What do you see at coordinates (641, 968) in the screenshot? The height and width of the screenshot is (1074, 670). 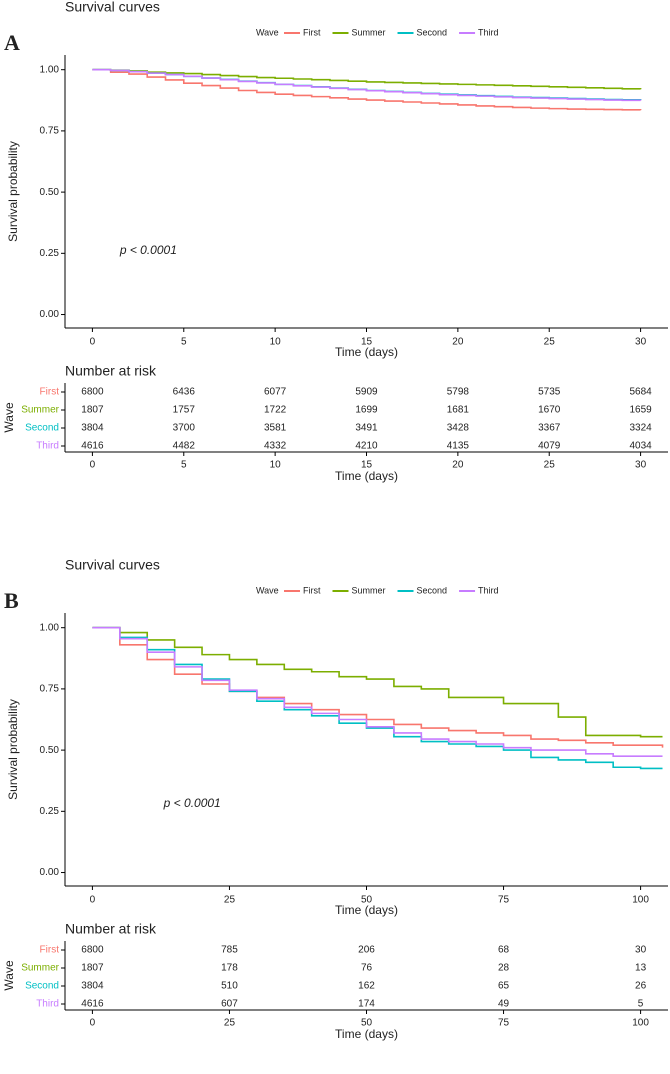 I see `risk-count: 13` at bounding box center [641, 968].